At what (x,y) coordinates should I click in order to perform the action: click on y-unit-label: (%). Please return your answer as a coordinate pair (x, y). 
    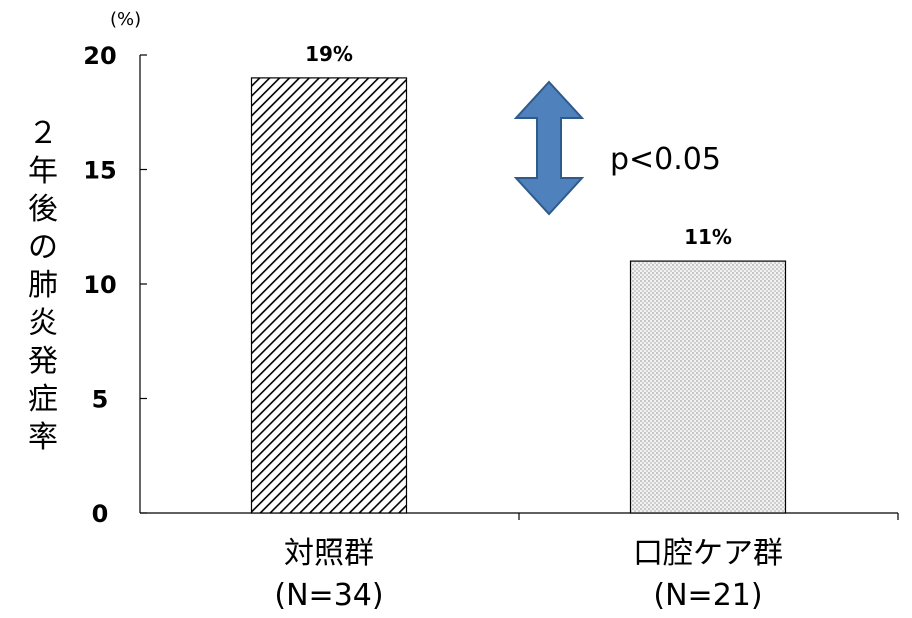
    Looking at the image, I should click on (125, 19).